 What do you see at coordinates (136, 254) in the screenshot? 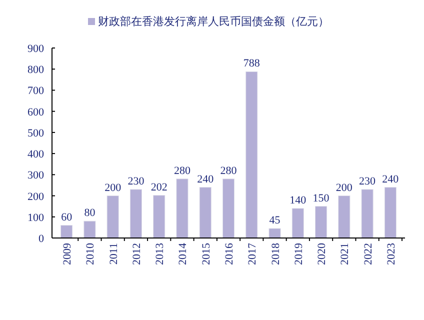
I see `x-tick-label: 2012` at bounding box center [136, 254].